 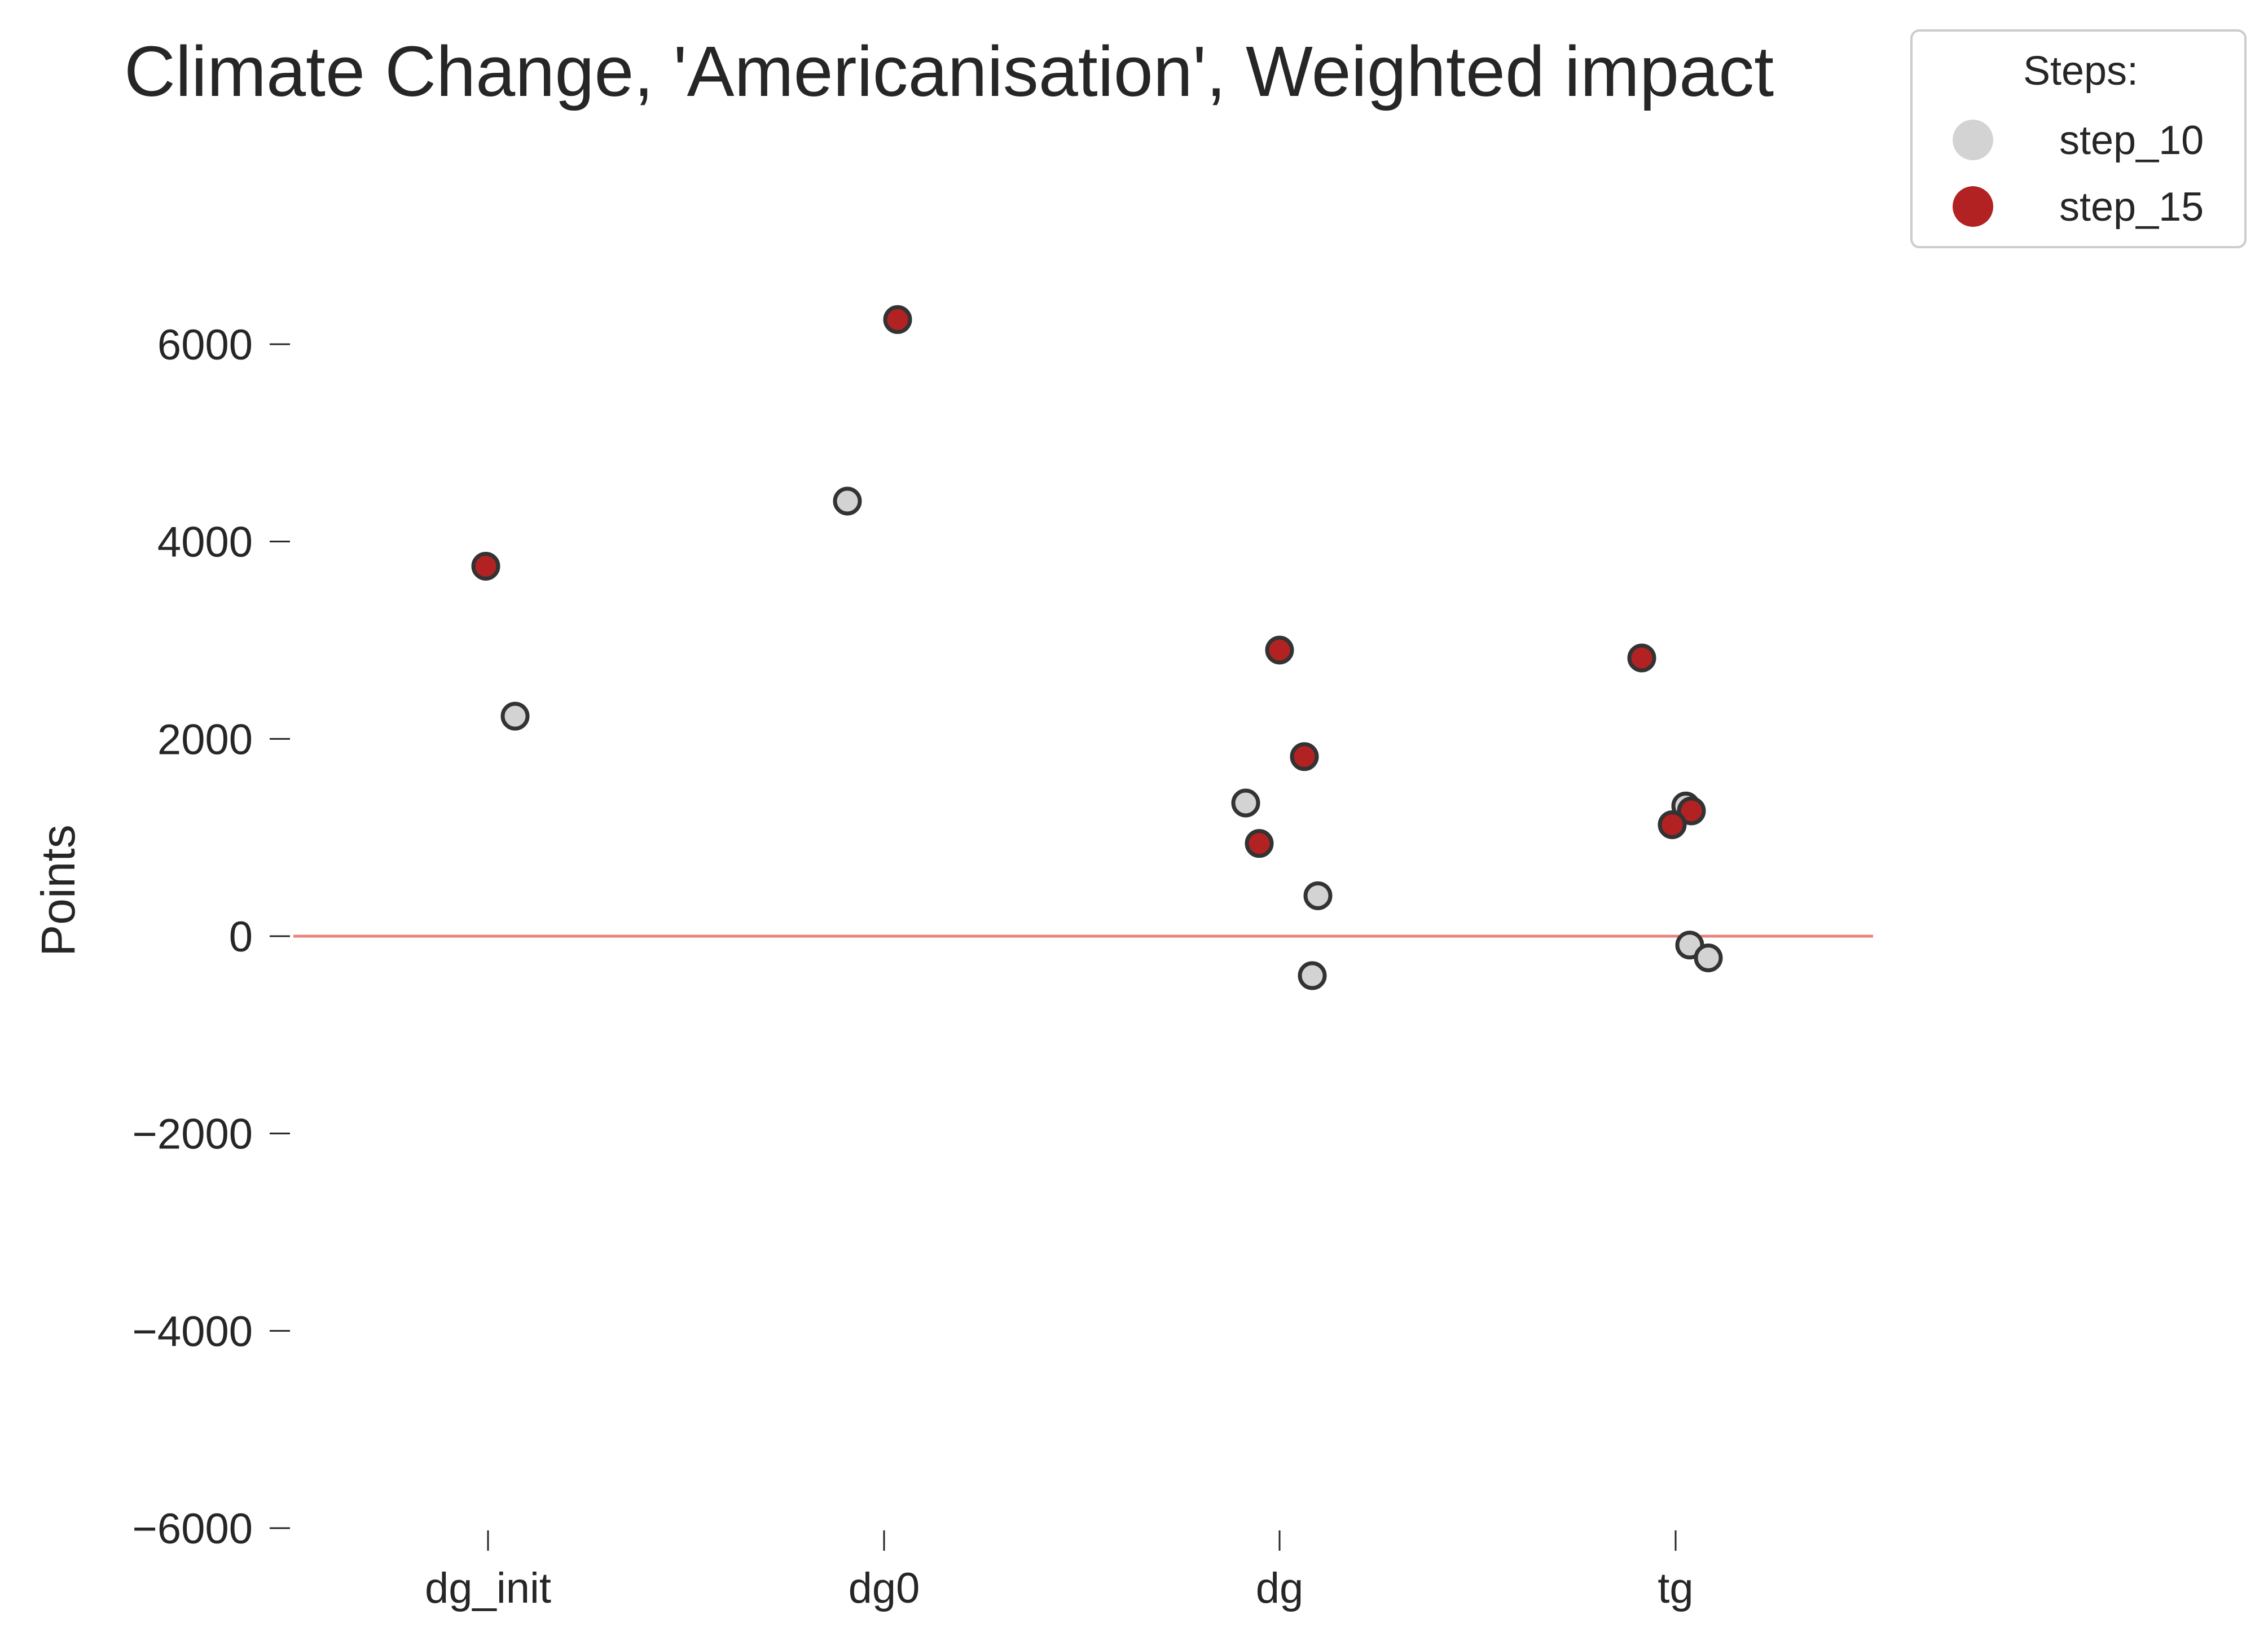 What do you see at coordinates (1676, 1588) in the screenshot?
I see `x-tick-label: tg` at bounding box center [1676, 1588].